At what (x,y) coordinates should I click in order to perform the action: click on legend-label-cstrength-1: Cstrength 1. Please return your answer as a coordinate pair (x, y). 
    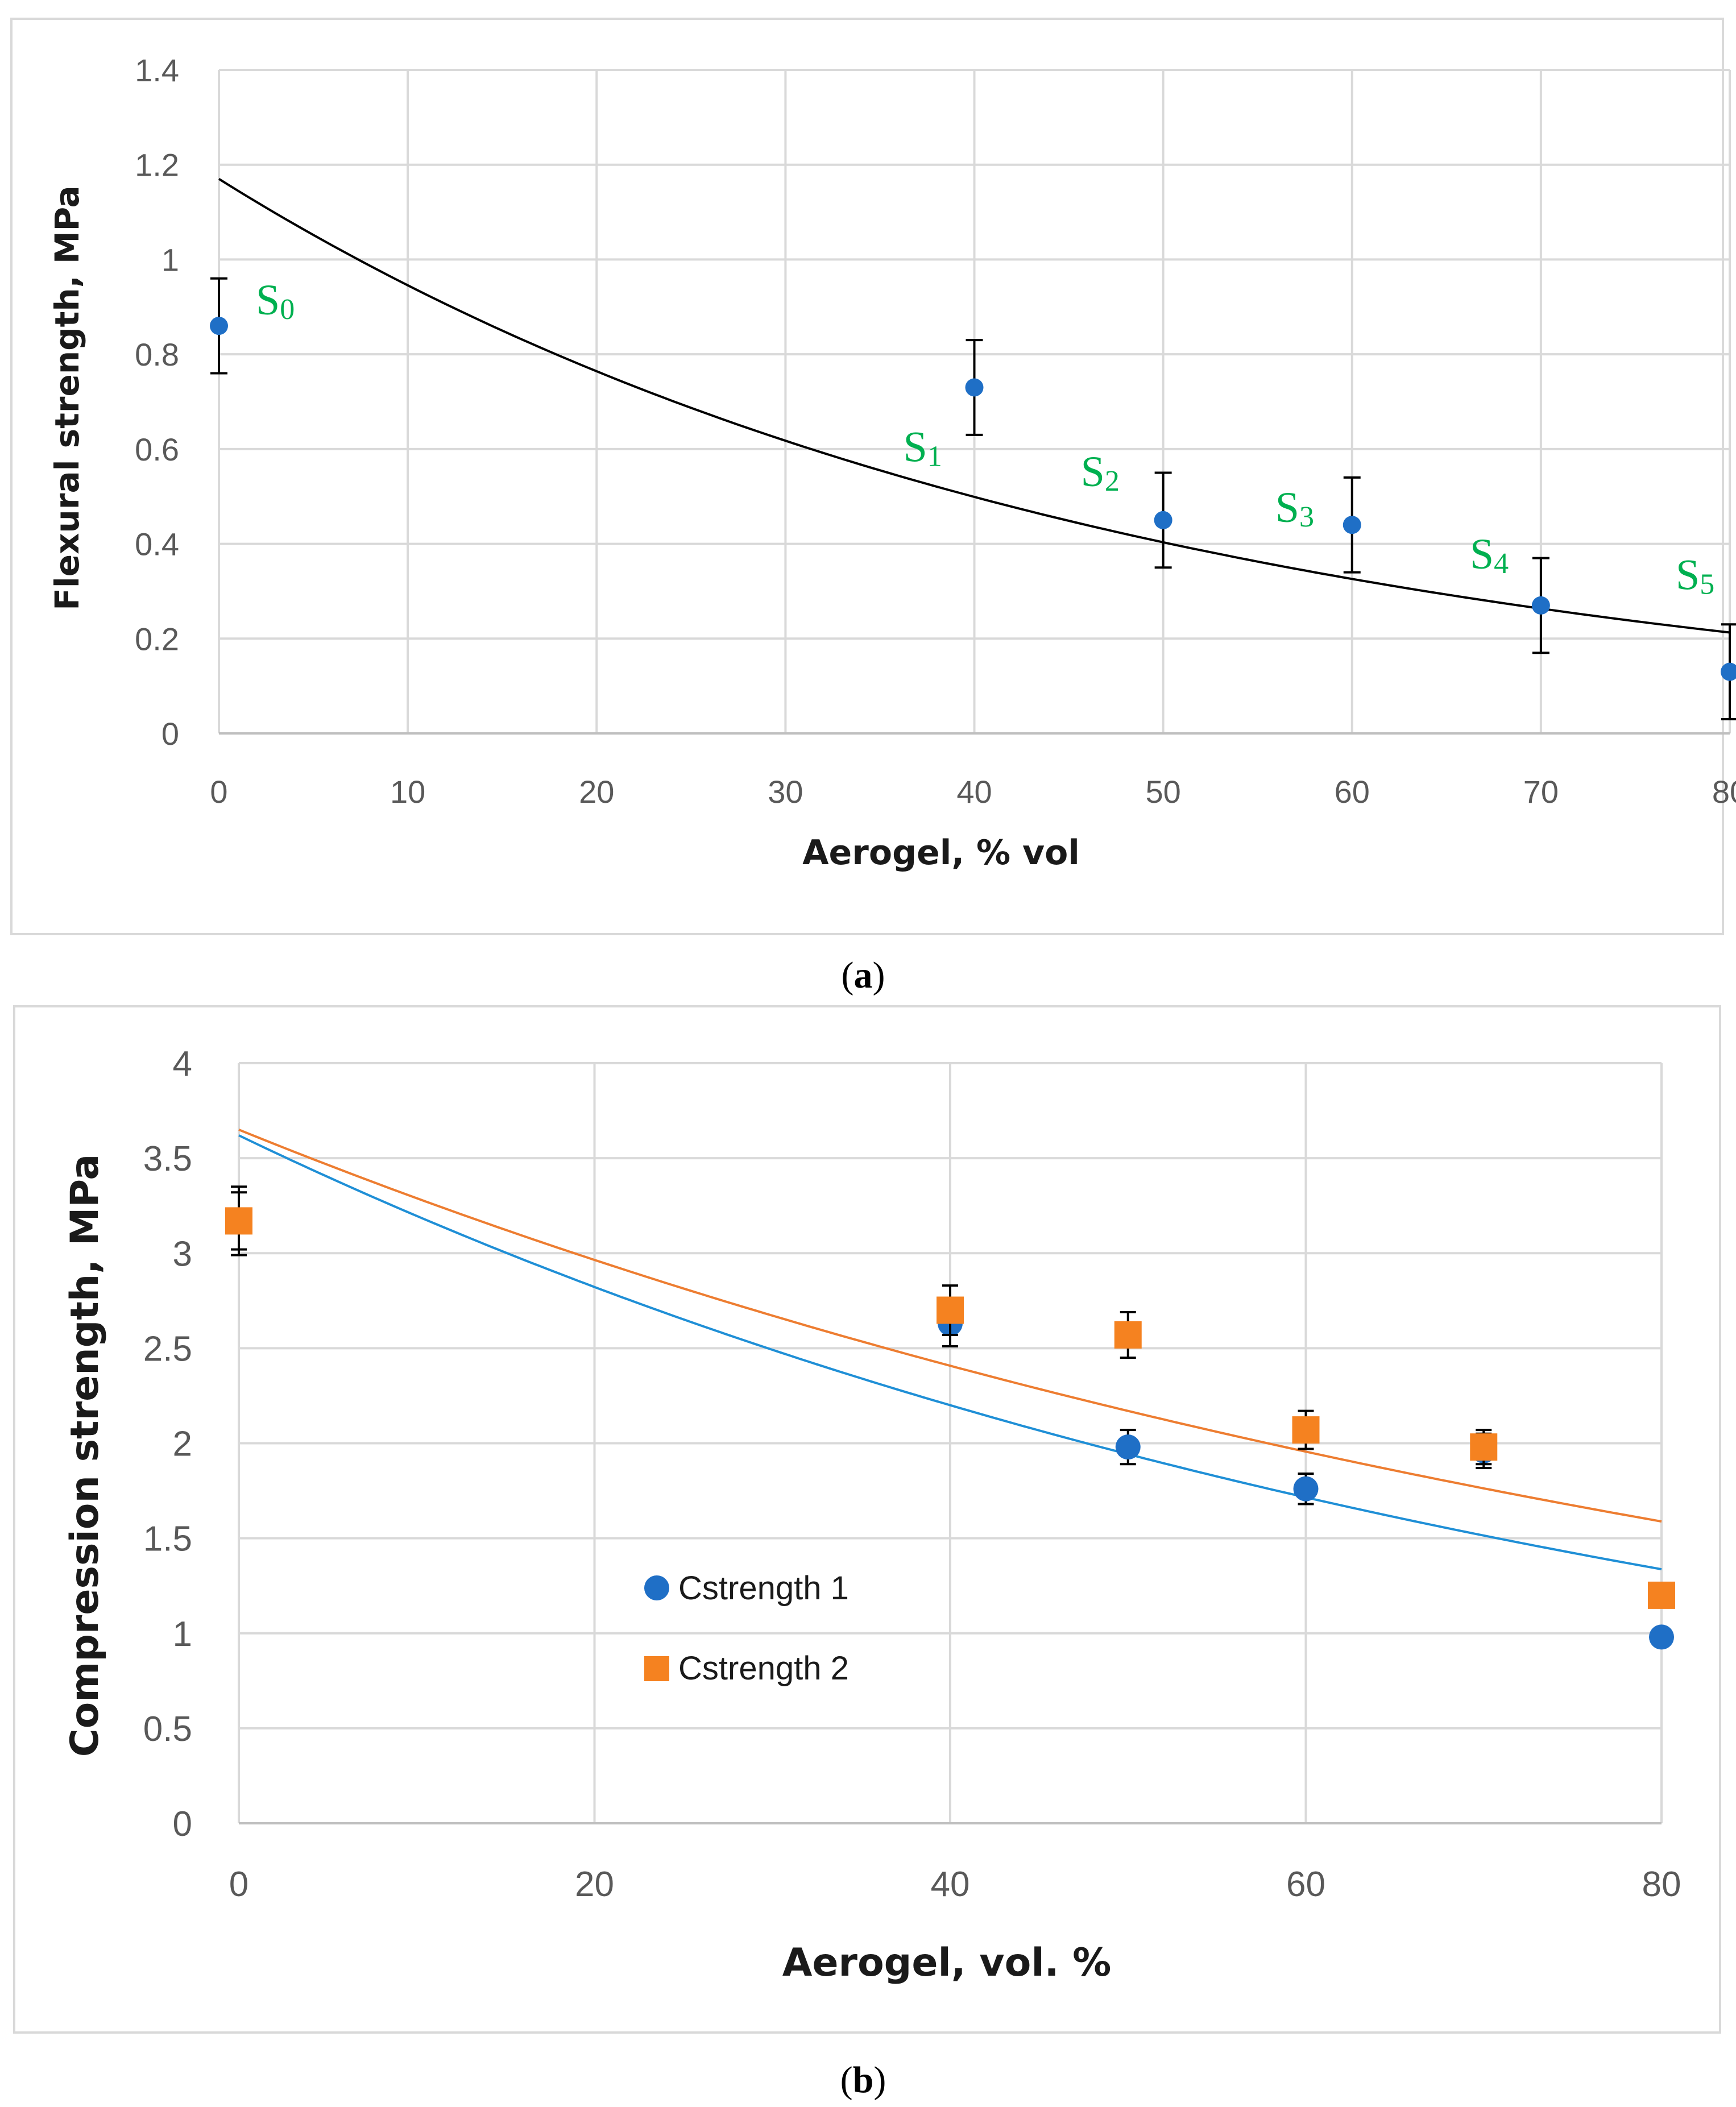
    Looking at the image, I should click on (763, 1588).